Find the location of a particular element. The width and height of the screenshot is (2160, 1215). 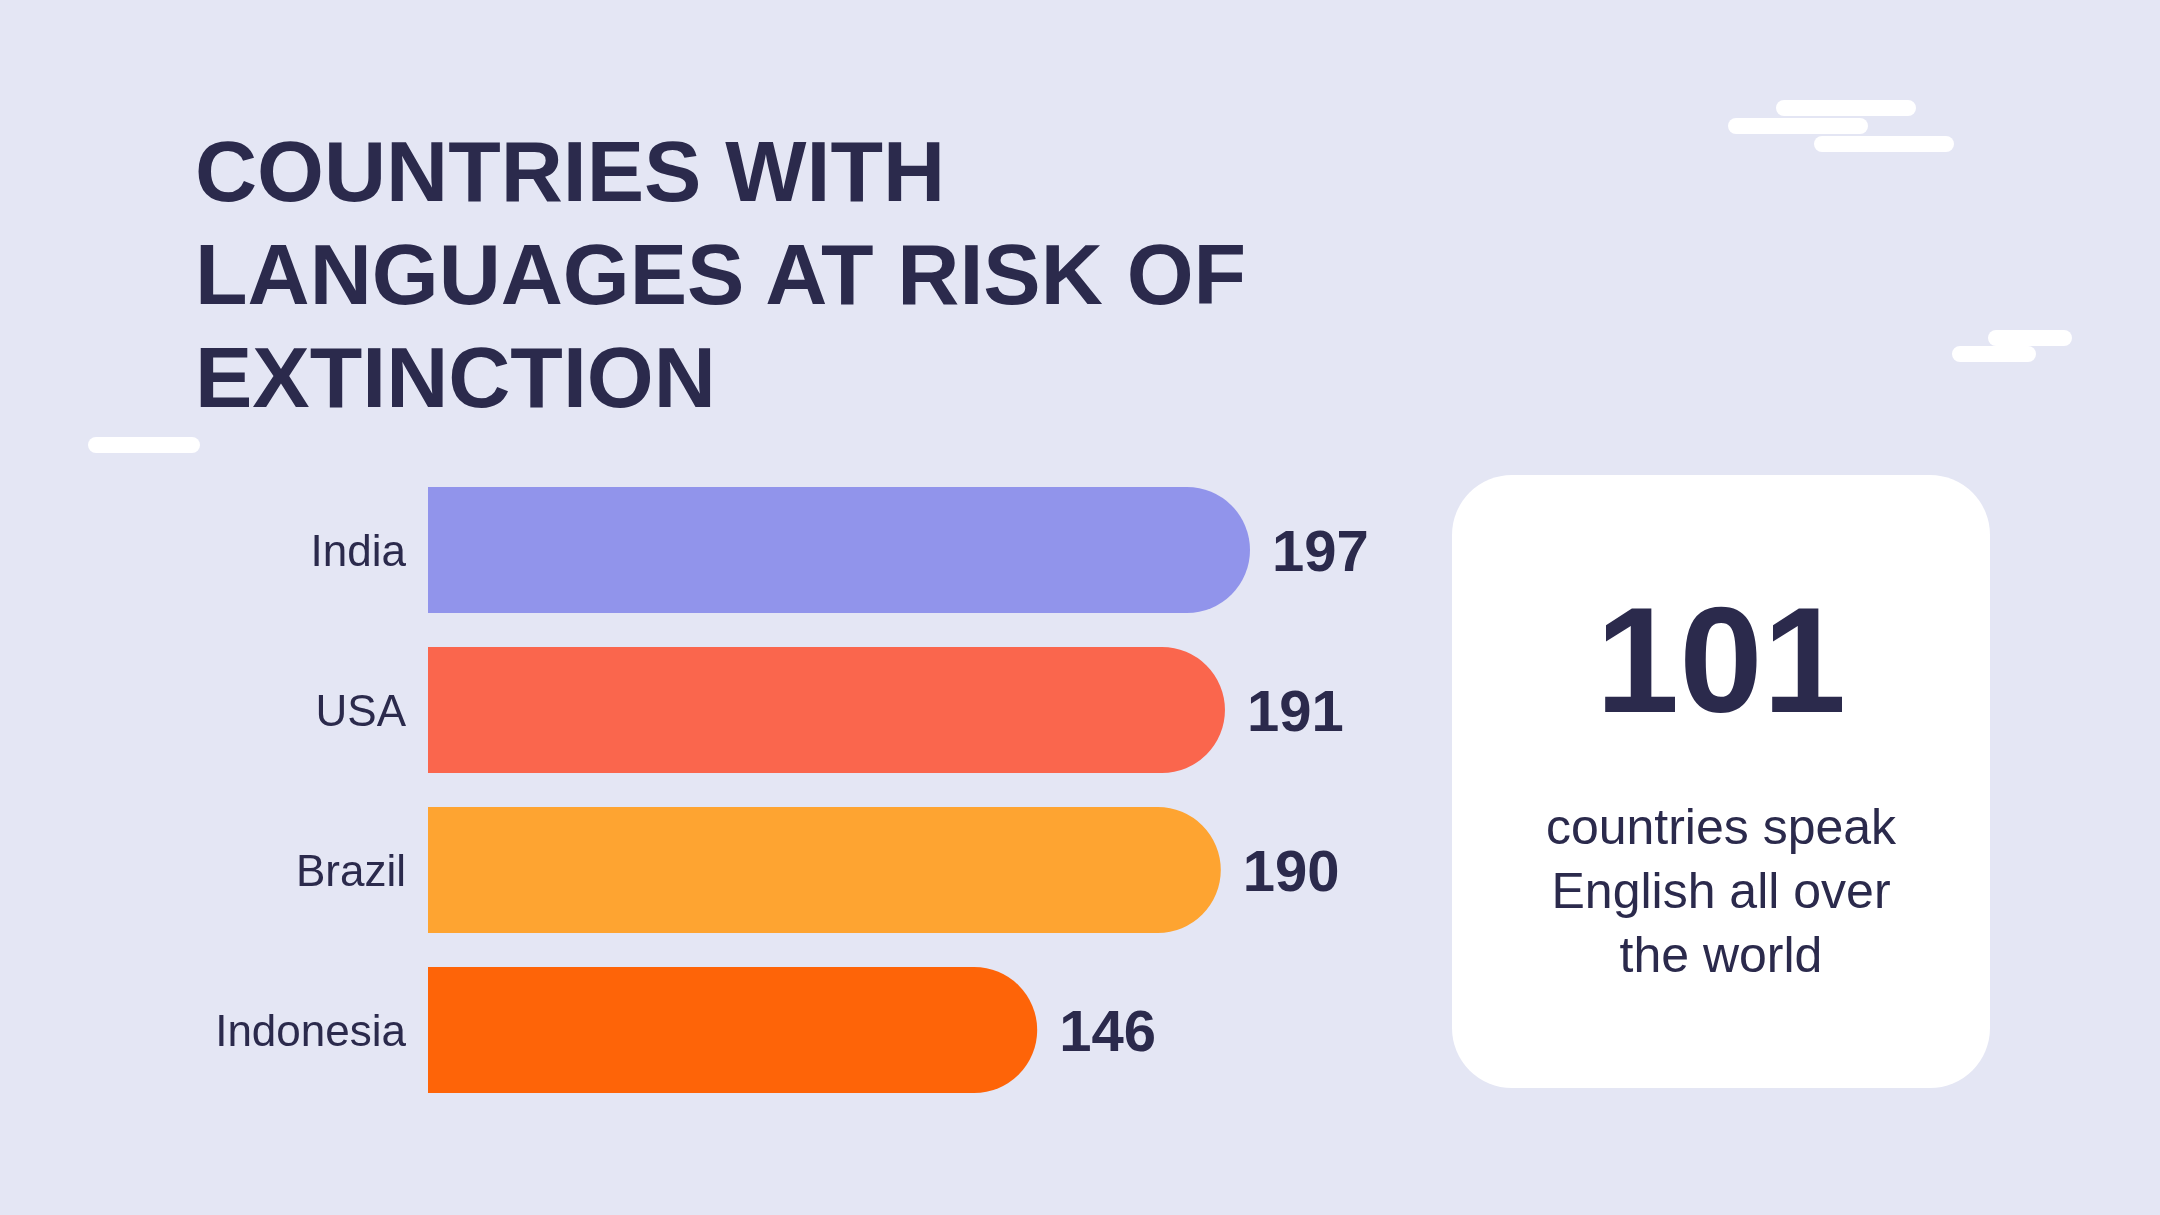

y-tick-label: Indonesia is located at coordinates (311, 1030).